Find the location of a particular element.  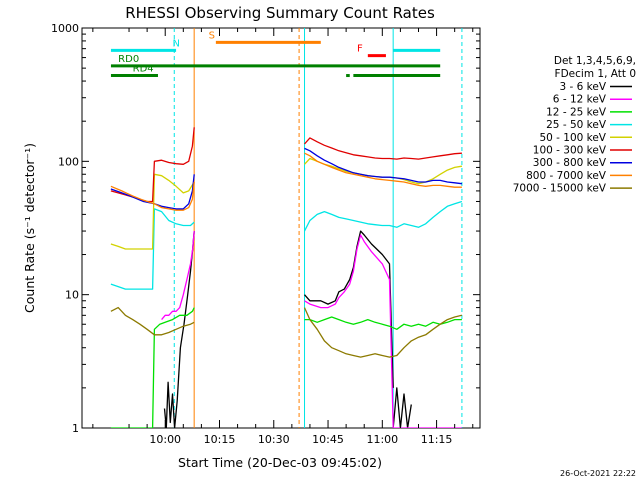

legend-label-1: 6 - 12 keV is located at coordinates (580, 100).